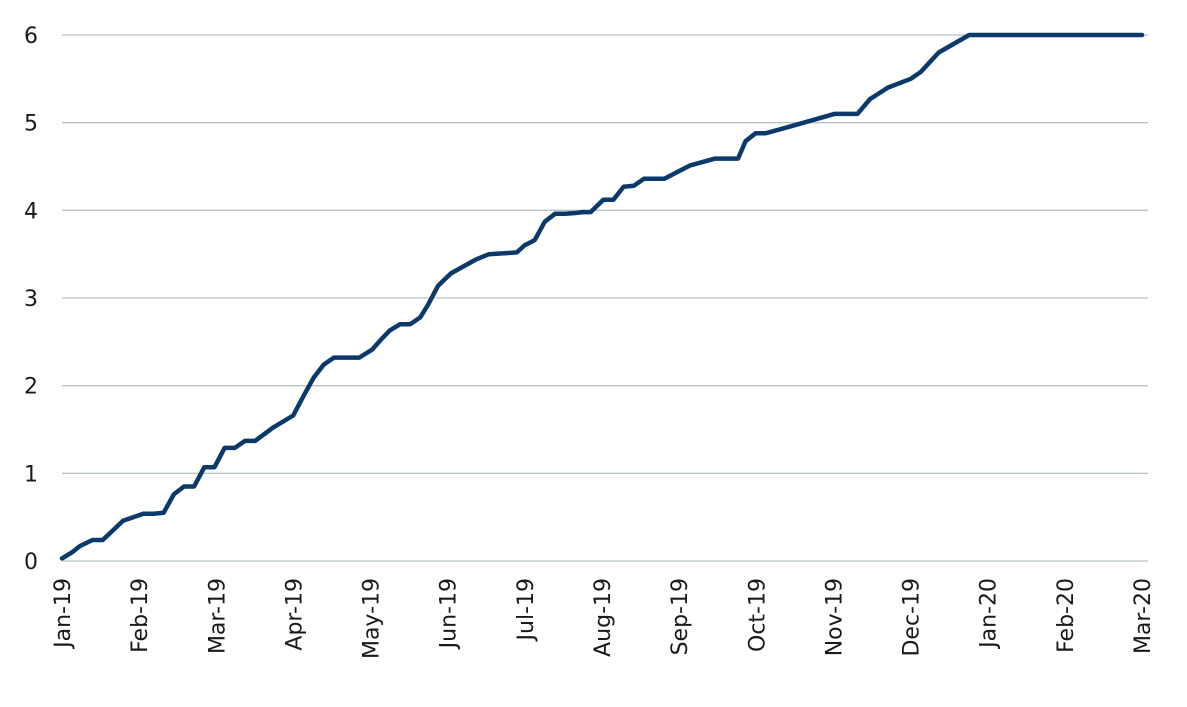 Image resolution: width=1187 pixels, height=707 pixels. What do you see at coordinates (757, 615) in the screenshot?
I see `x-tick-label: Oct-19` at bounding box center [757, 615].